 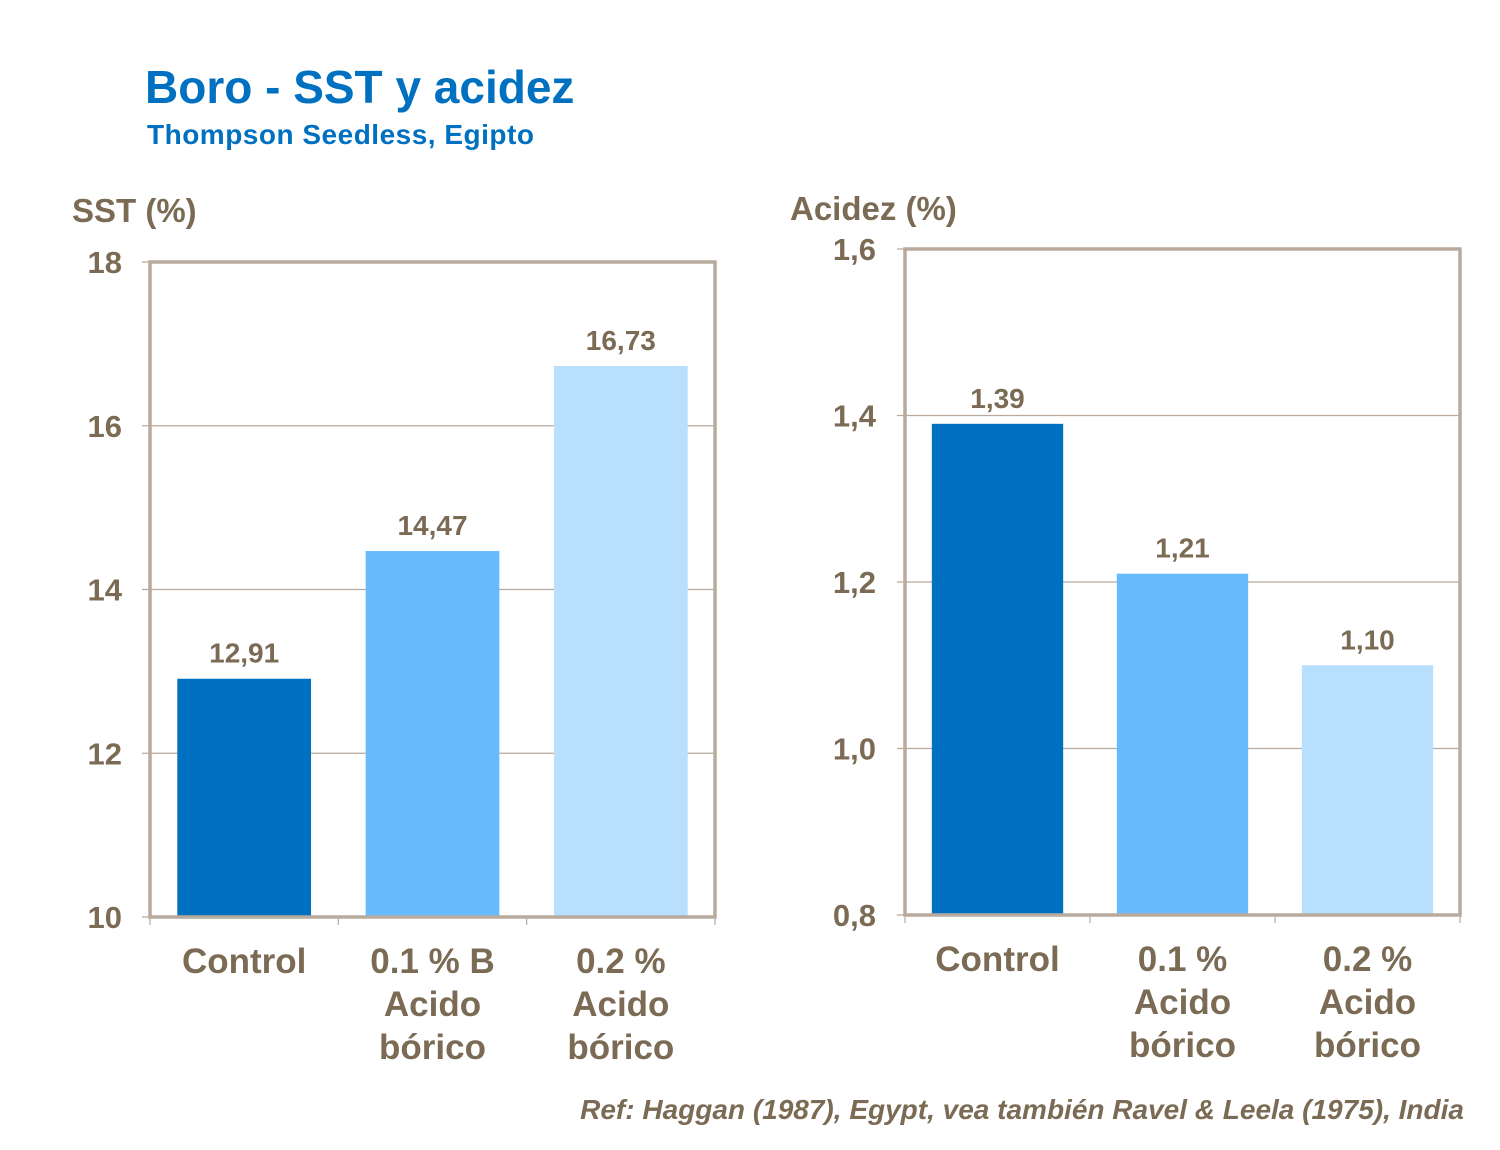 I want to click on y-tick-label: 18, so click(x=105, y=262).